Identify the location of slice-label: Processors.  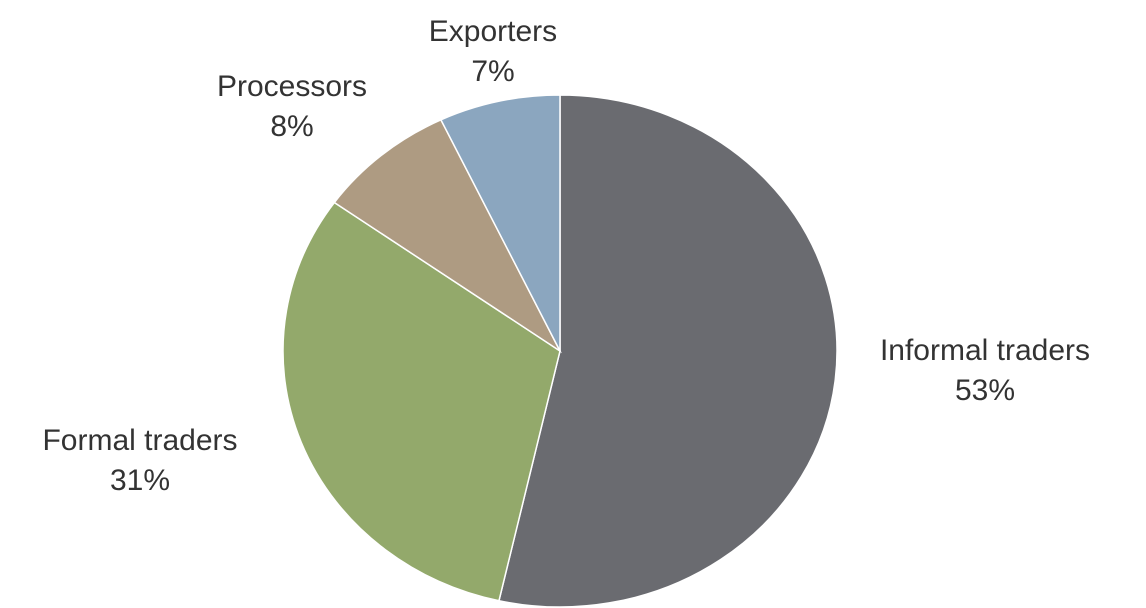
(292, 86).